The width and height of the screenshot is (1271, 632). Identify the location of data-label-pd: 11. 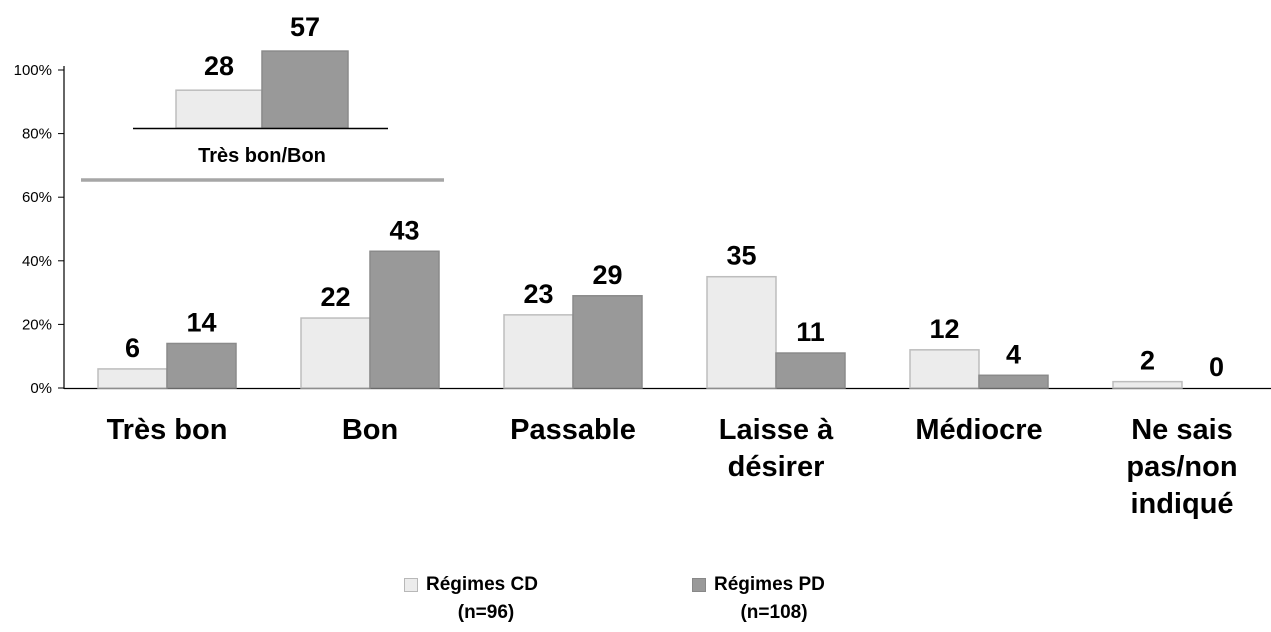
(810, 332).